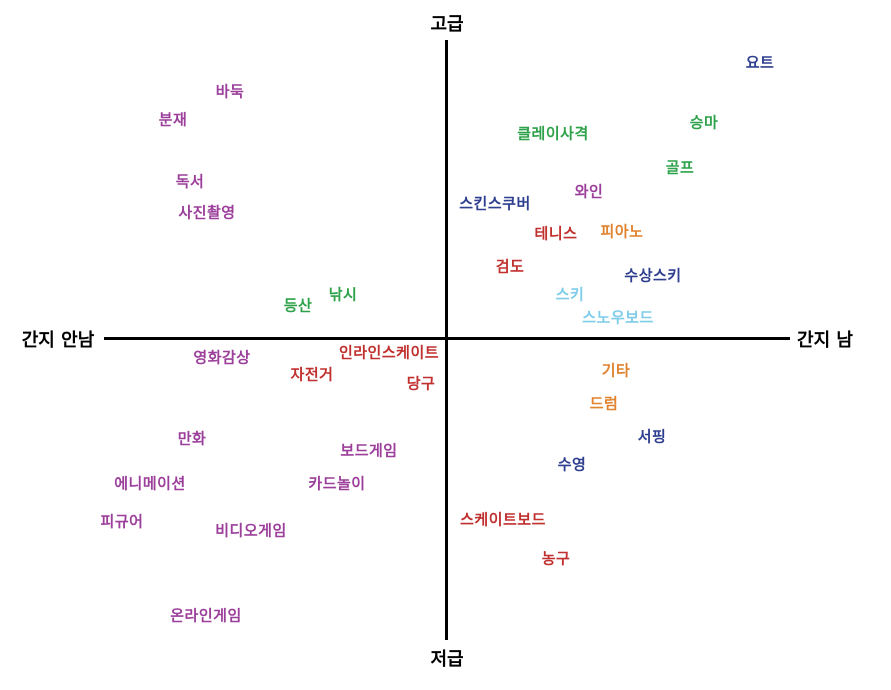  Describe the element at coordinates (622, 231) in the screenshot. I see `hobby-label: 피아노` at that location.